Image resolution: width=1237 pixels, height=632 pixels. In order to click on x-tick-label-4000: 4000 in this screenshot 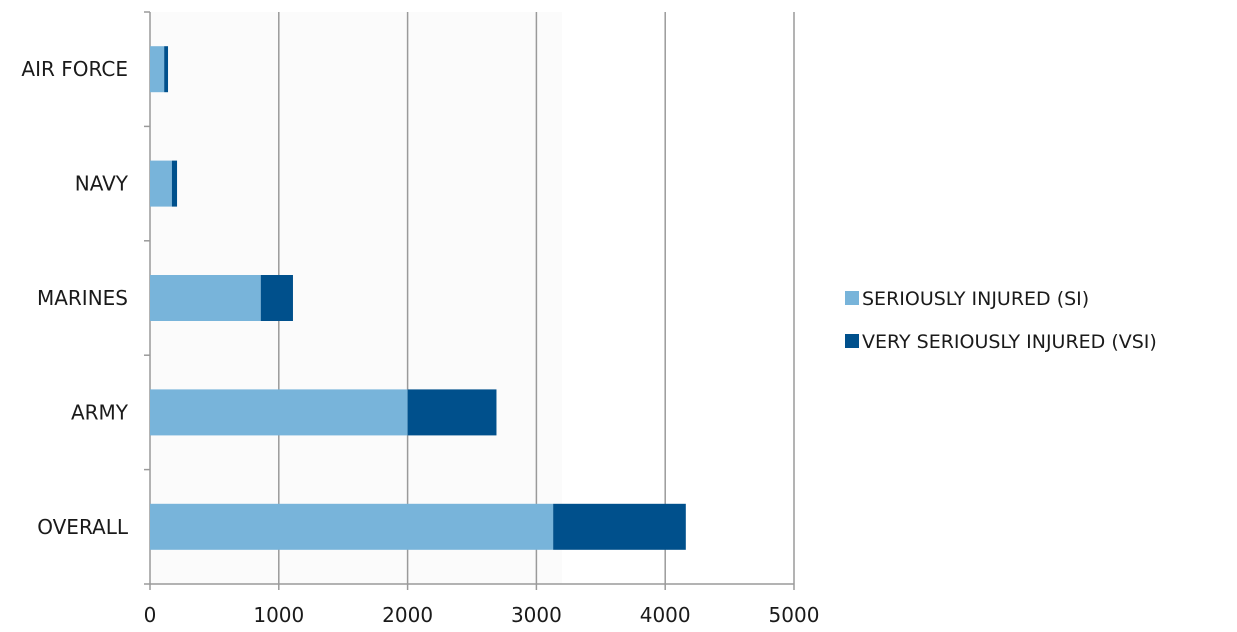, I will do `click(665, 615)`.